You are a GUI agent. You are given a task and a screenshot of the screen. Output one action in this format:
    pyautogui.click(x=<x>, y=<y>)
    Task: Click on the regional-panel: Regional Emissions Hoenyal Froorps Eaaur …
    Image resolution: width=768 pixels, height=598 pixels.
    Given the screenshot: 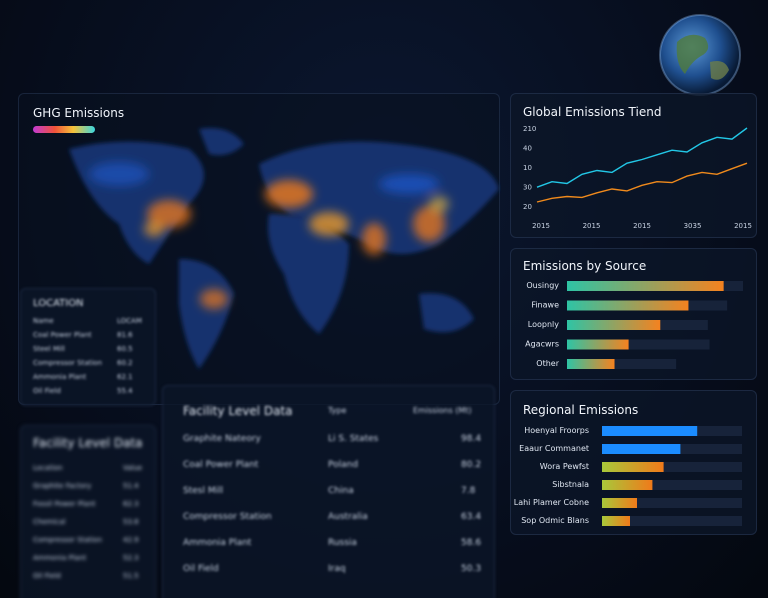 What is the action you would take?
    pyautogui.click(x=633, y=462)
    